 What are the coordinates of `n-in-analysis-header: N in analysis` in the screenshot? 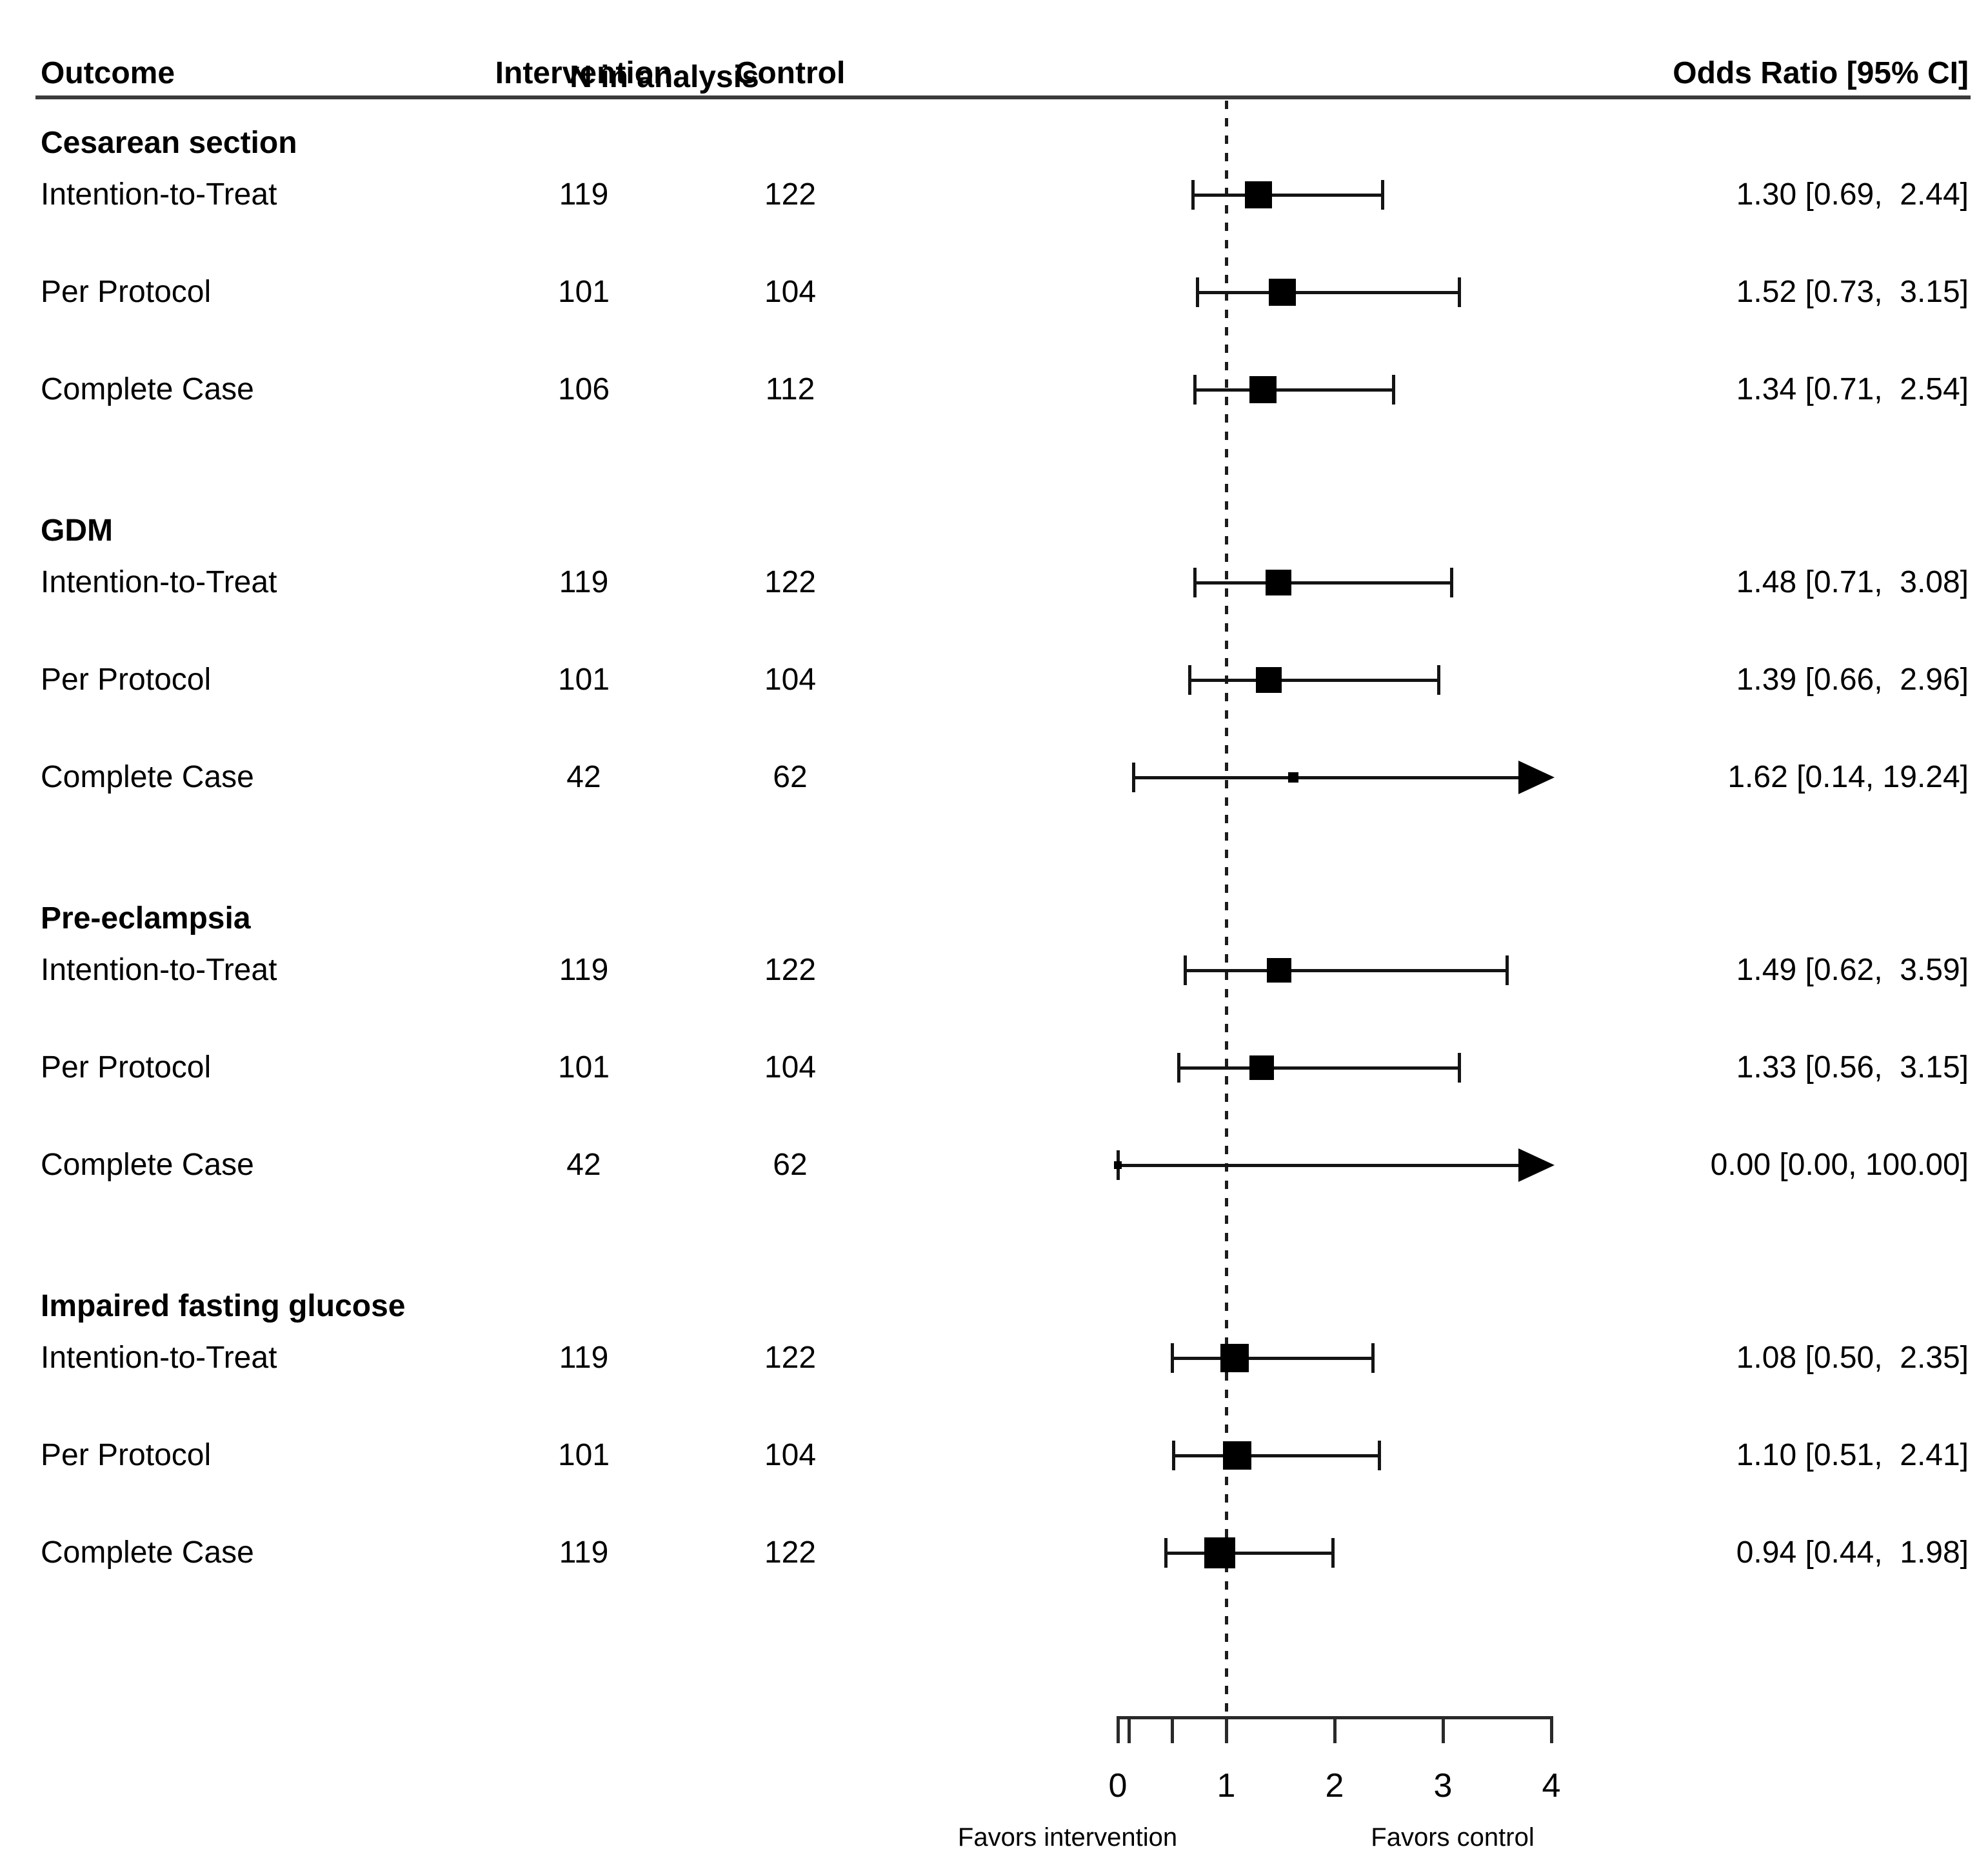 It's located at (665, 77).